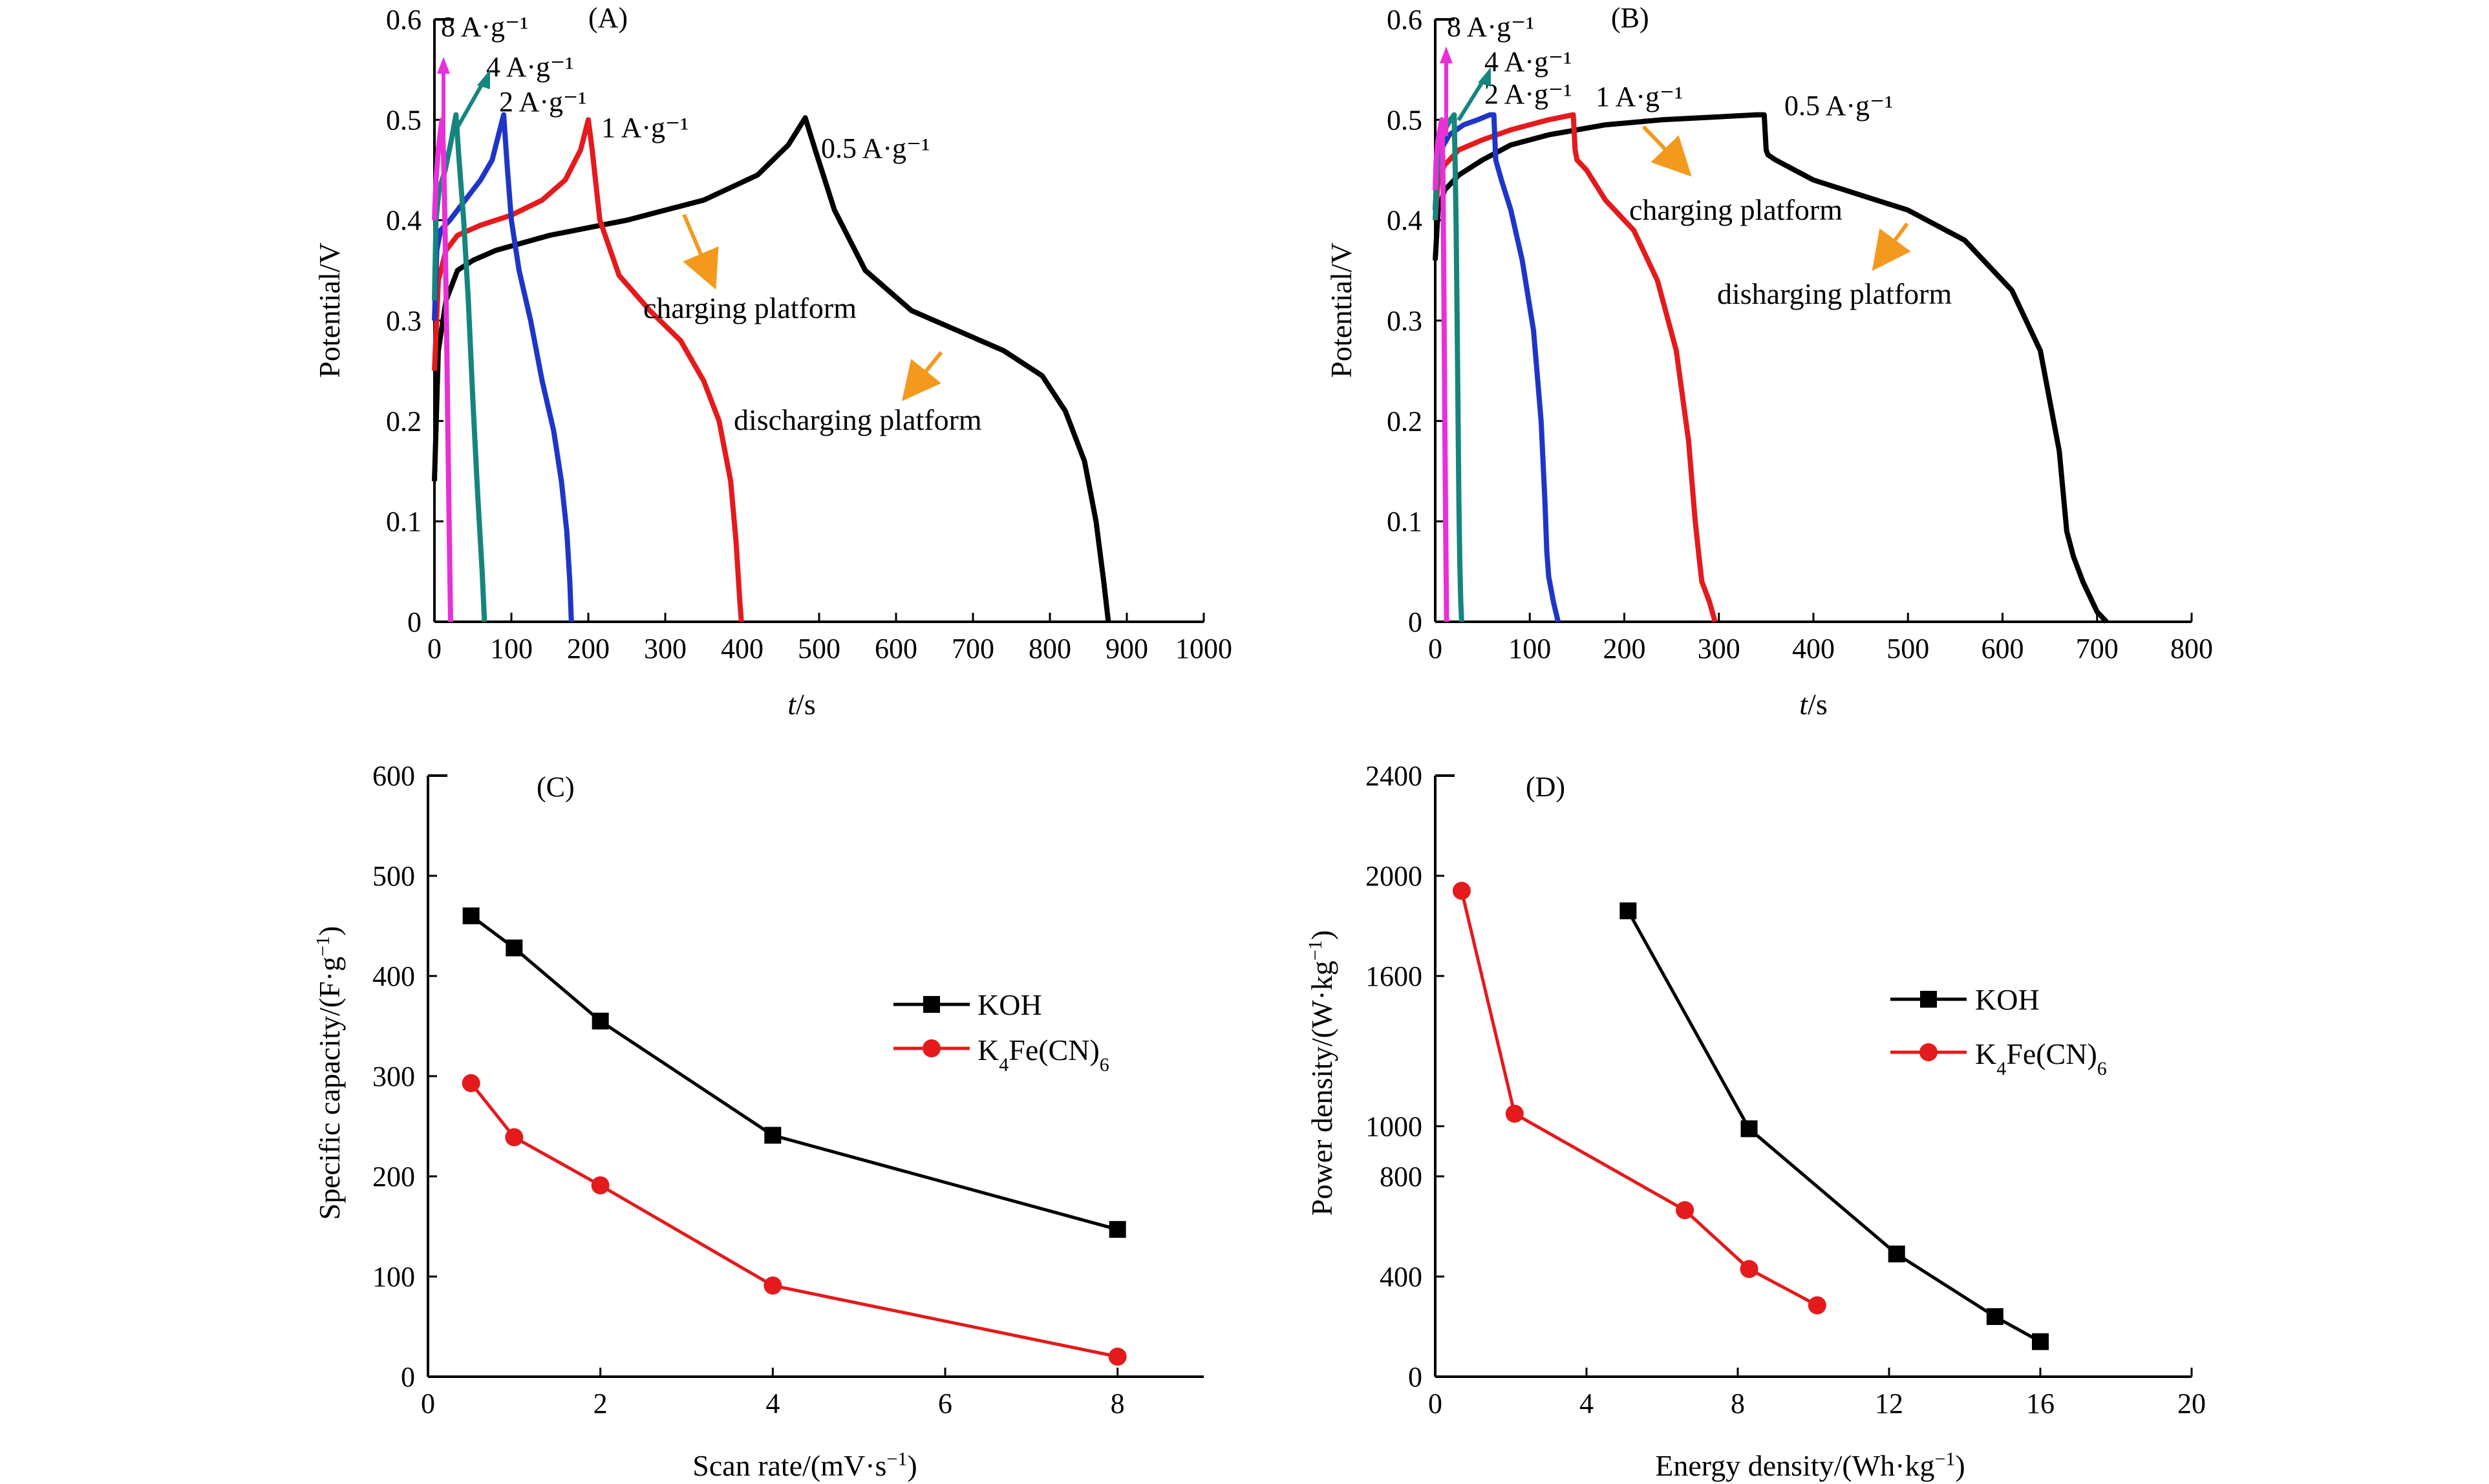 The image size is (2489, 1484). I want to click on y-tick-label: 2400, so click(1393, 776).